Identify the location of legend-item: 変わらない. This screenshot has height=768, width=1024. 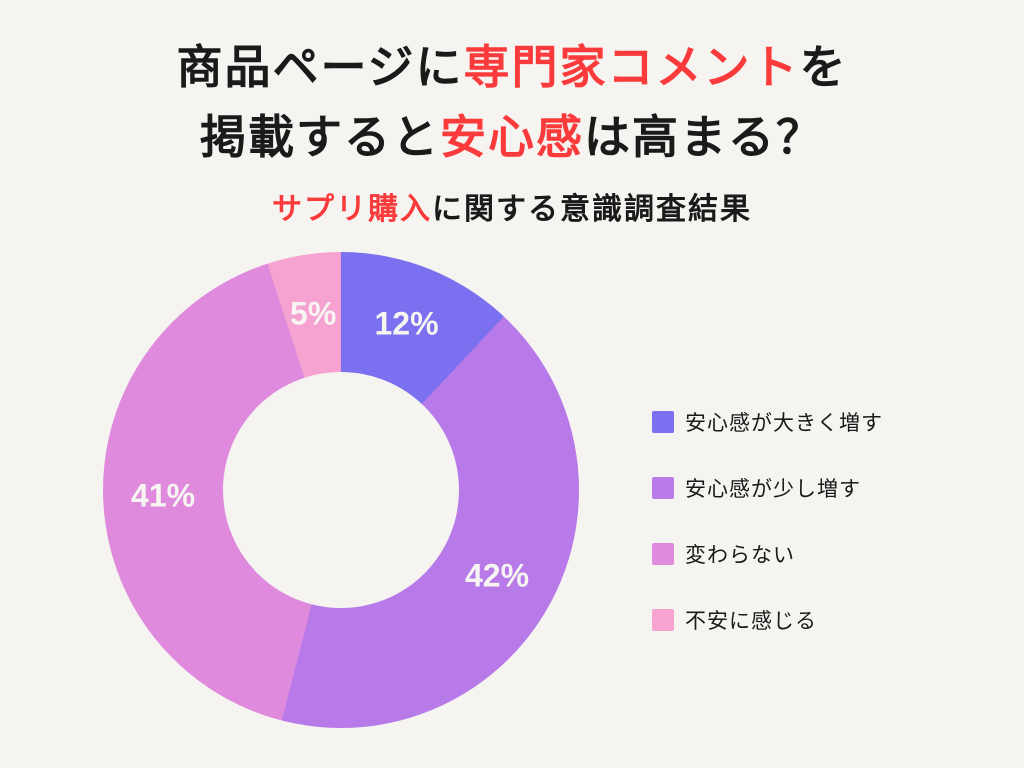
(767, 554).